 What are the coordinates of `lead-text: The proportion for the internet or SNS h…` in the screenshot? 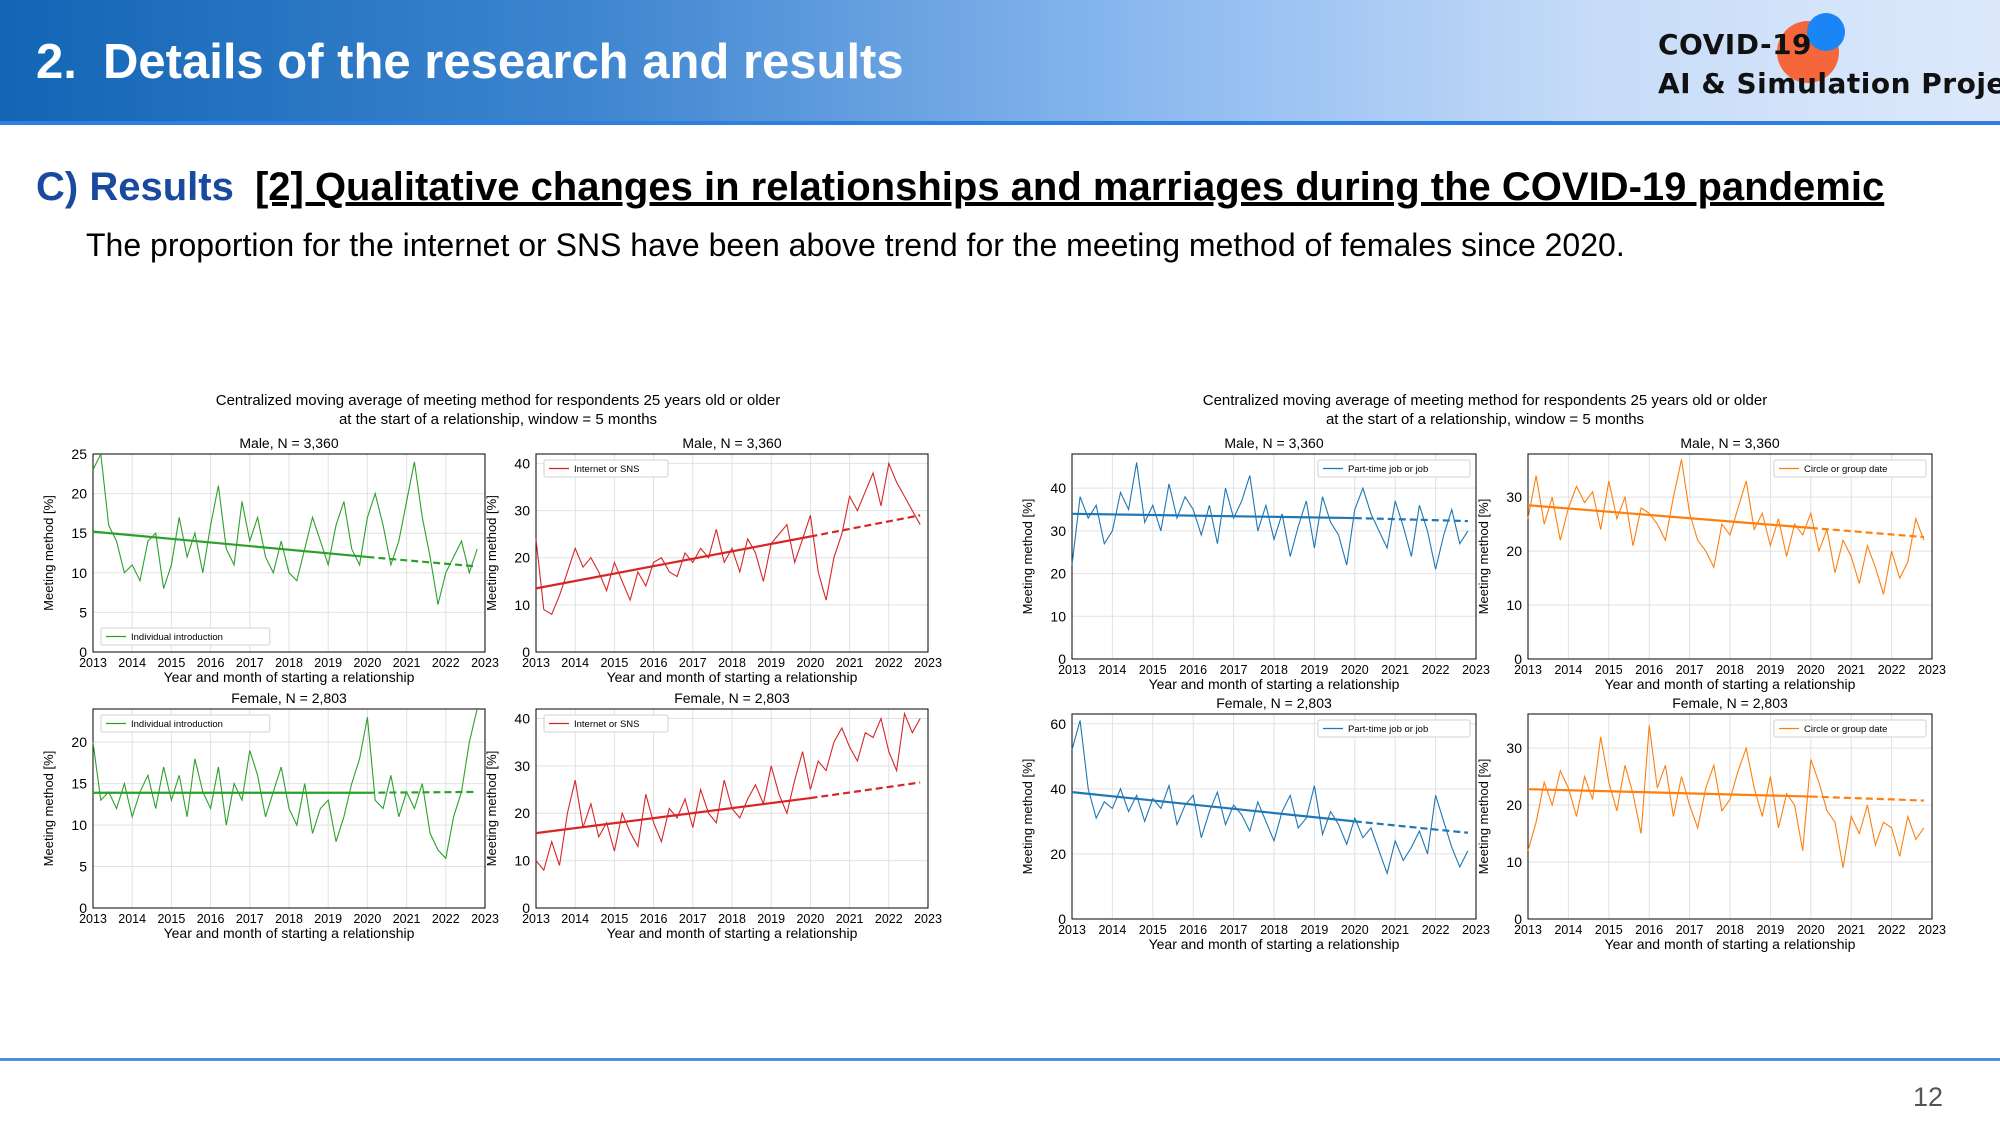 It's located at (855, 245).